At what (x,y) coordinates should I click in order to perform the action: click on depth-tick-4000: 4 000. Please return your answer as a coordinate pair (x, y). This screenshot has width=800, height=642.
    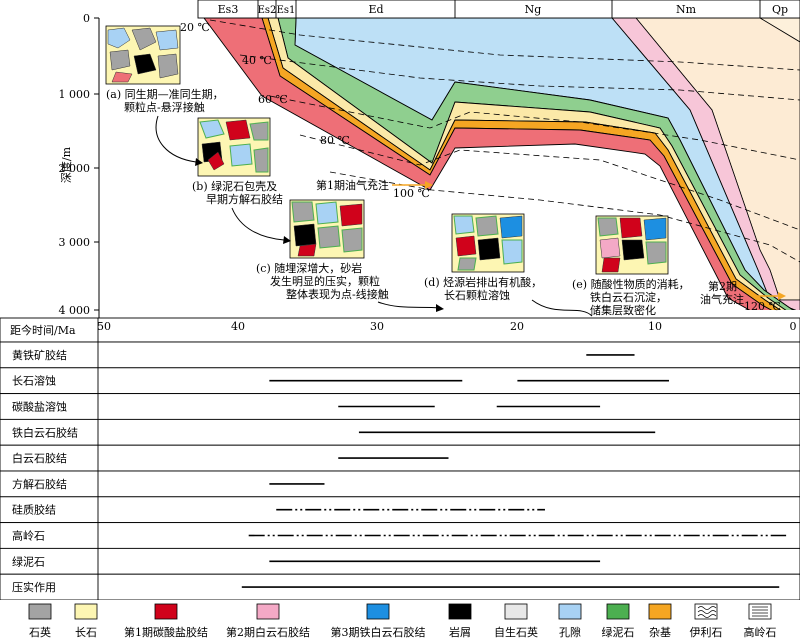
    Looking at the image, I should click on (75, 310).